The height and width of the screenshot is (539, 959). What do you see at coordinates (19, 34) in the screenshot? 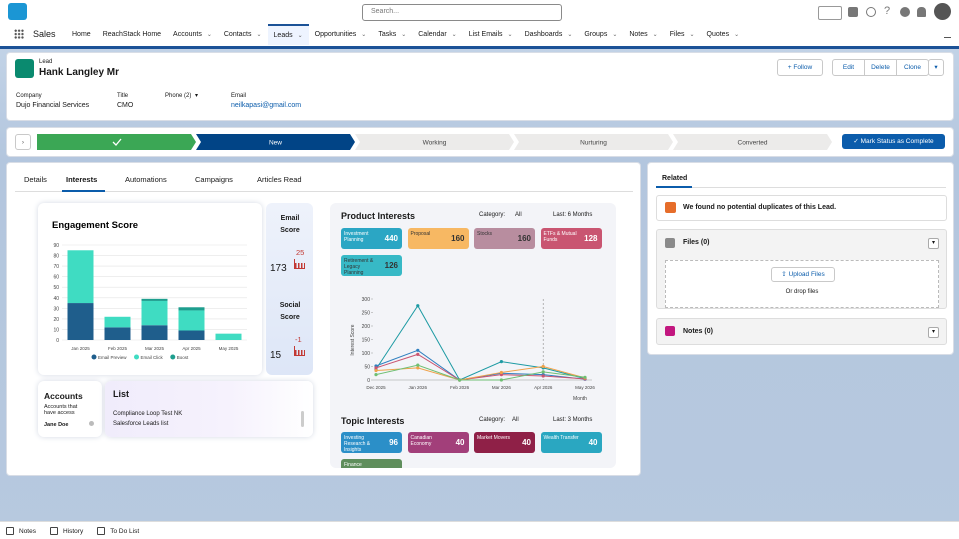
I see `app-launcher` at bounding box center [19, 34].